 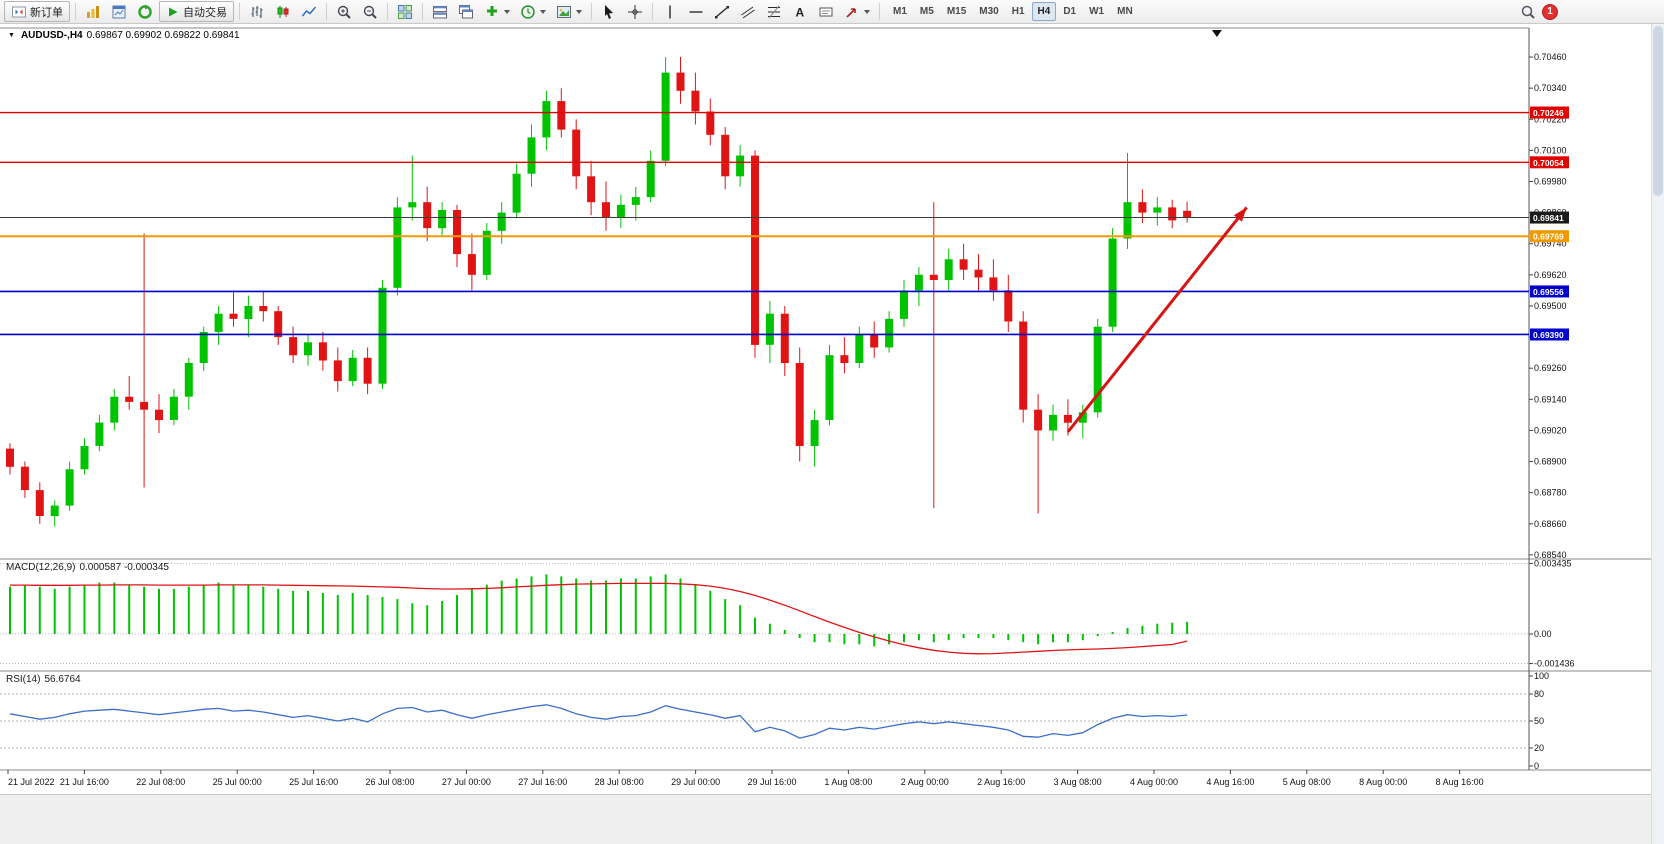 What do you see at coordinates (1658, 111) in the screenshot?
I see `scrollbar-thumb` at bounding box center [1658, 111].